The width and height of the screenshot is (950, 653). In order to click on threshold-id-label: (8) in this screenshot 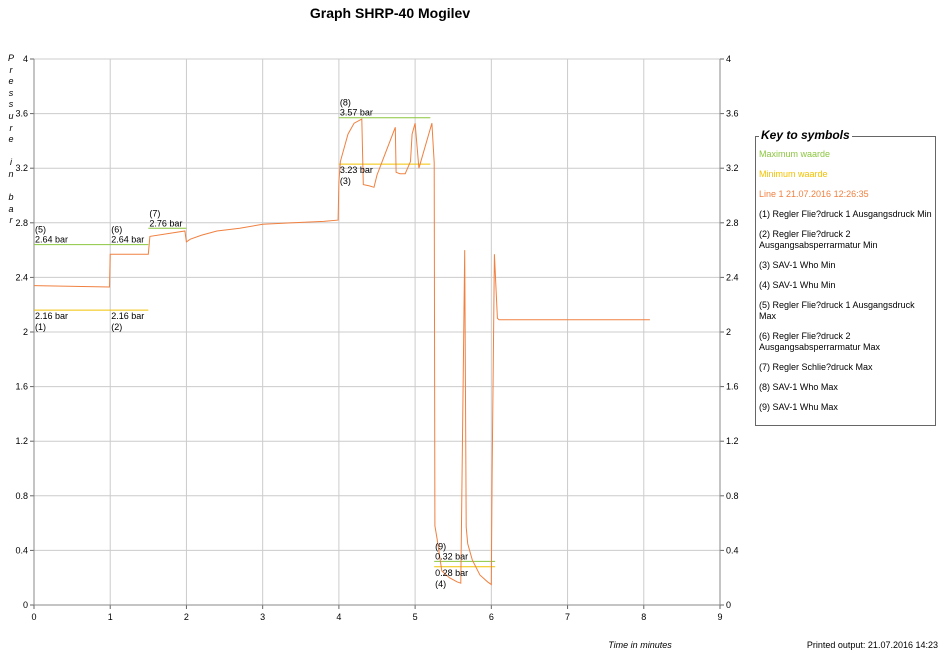, I will do `click(345, 103)`.